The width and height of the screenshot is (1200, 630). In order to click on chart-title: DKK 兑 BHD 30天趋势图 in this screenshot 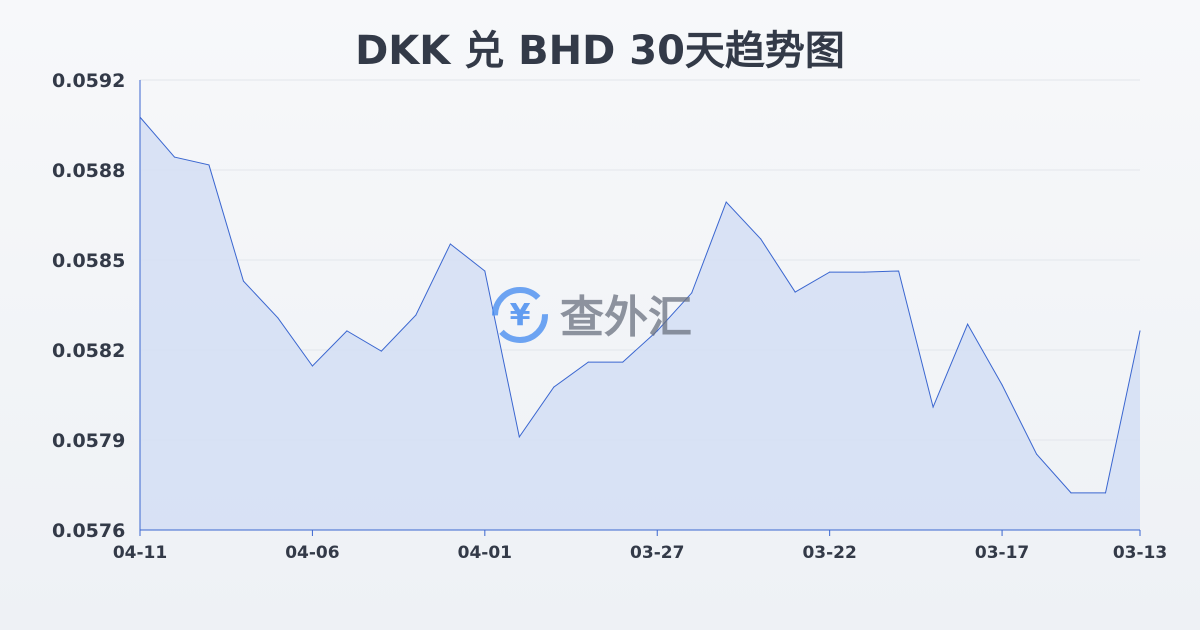, I will do `click(600, 51)`.